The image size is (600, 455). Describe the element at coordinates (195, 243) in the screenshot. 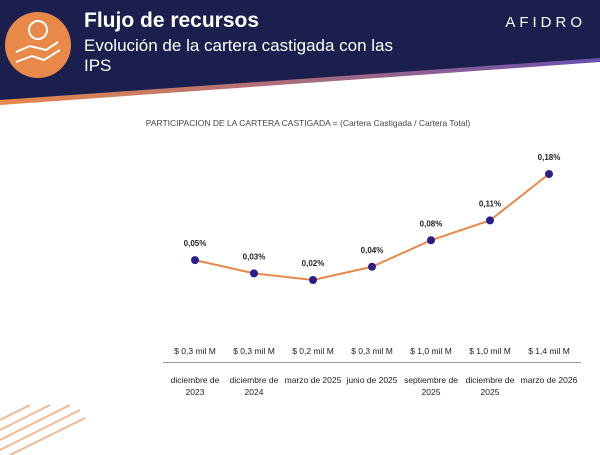

I see `value-label: 0,05%` at that location.